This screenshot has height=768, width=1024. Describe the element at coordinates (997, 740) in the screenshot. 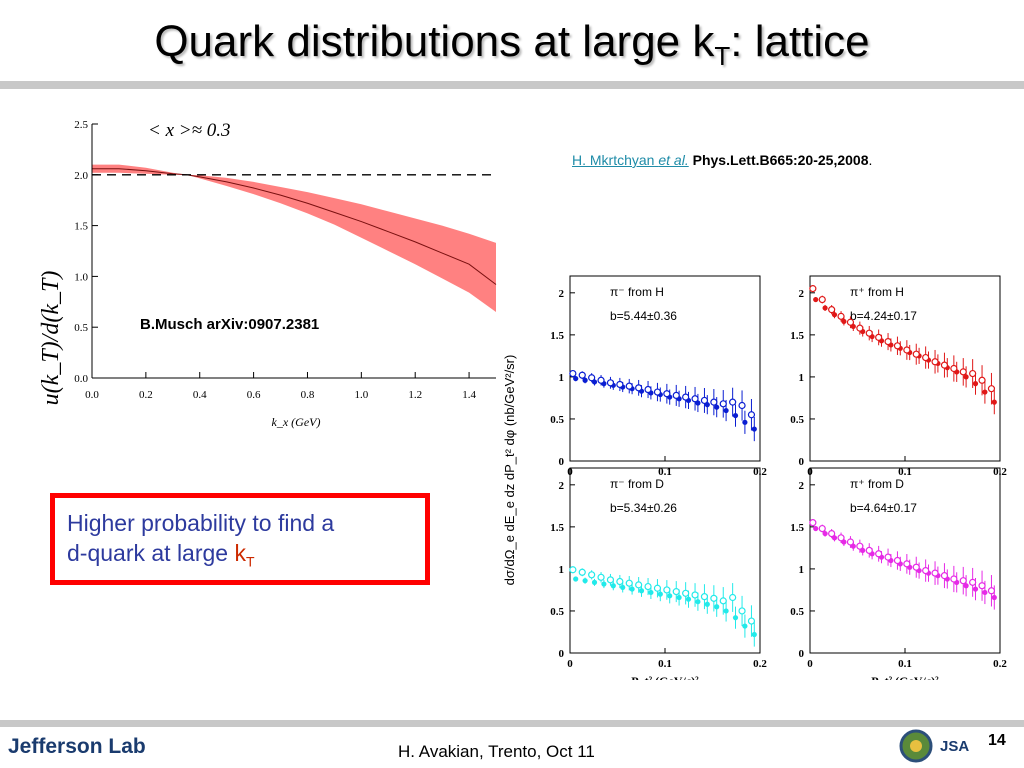

I see `page-number: 14` at that location.